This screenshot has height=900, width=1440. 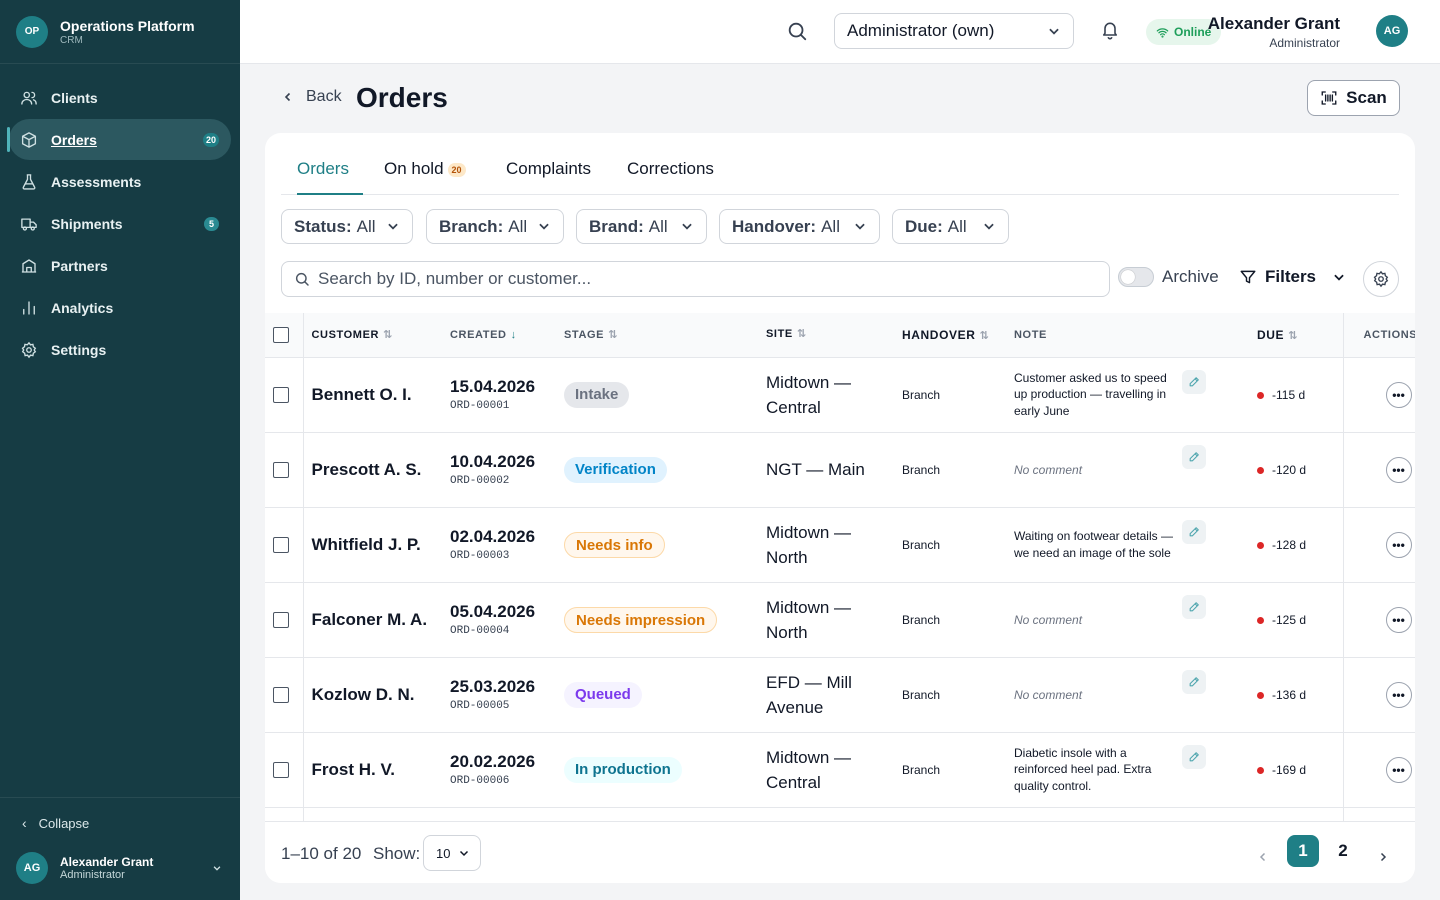 I want to click on customer-cell: Prescott A. S., so click(x=376, y=470).